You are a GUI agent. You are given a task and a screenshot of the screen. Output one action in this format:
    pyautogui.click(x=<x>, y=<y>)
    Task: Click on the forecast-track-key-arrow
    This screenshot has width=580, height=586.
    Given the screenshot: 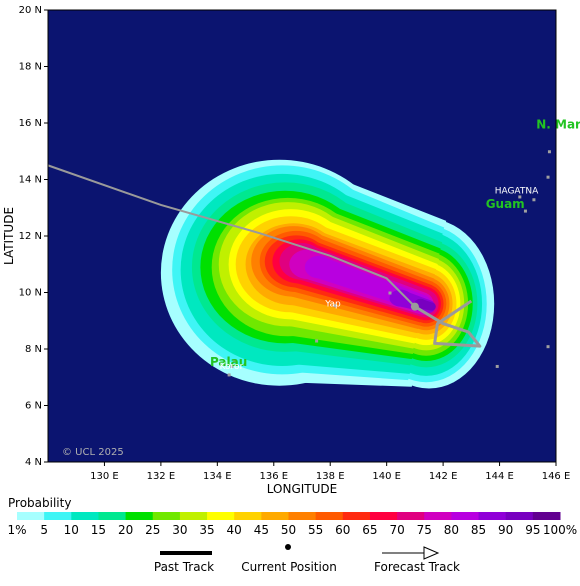 What is the action you would take?
    pyautogui.click(x=411, y=553)
    